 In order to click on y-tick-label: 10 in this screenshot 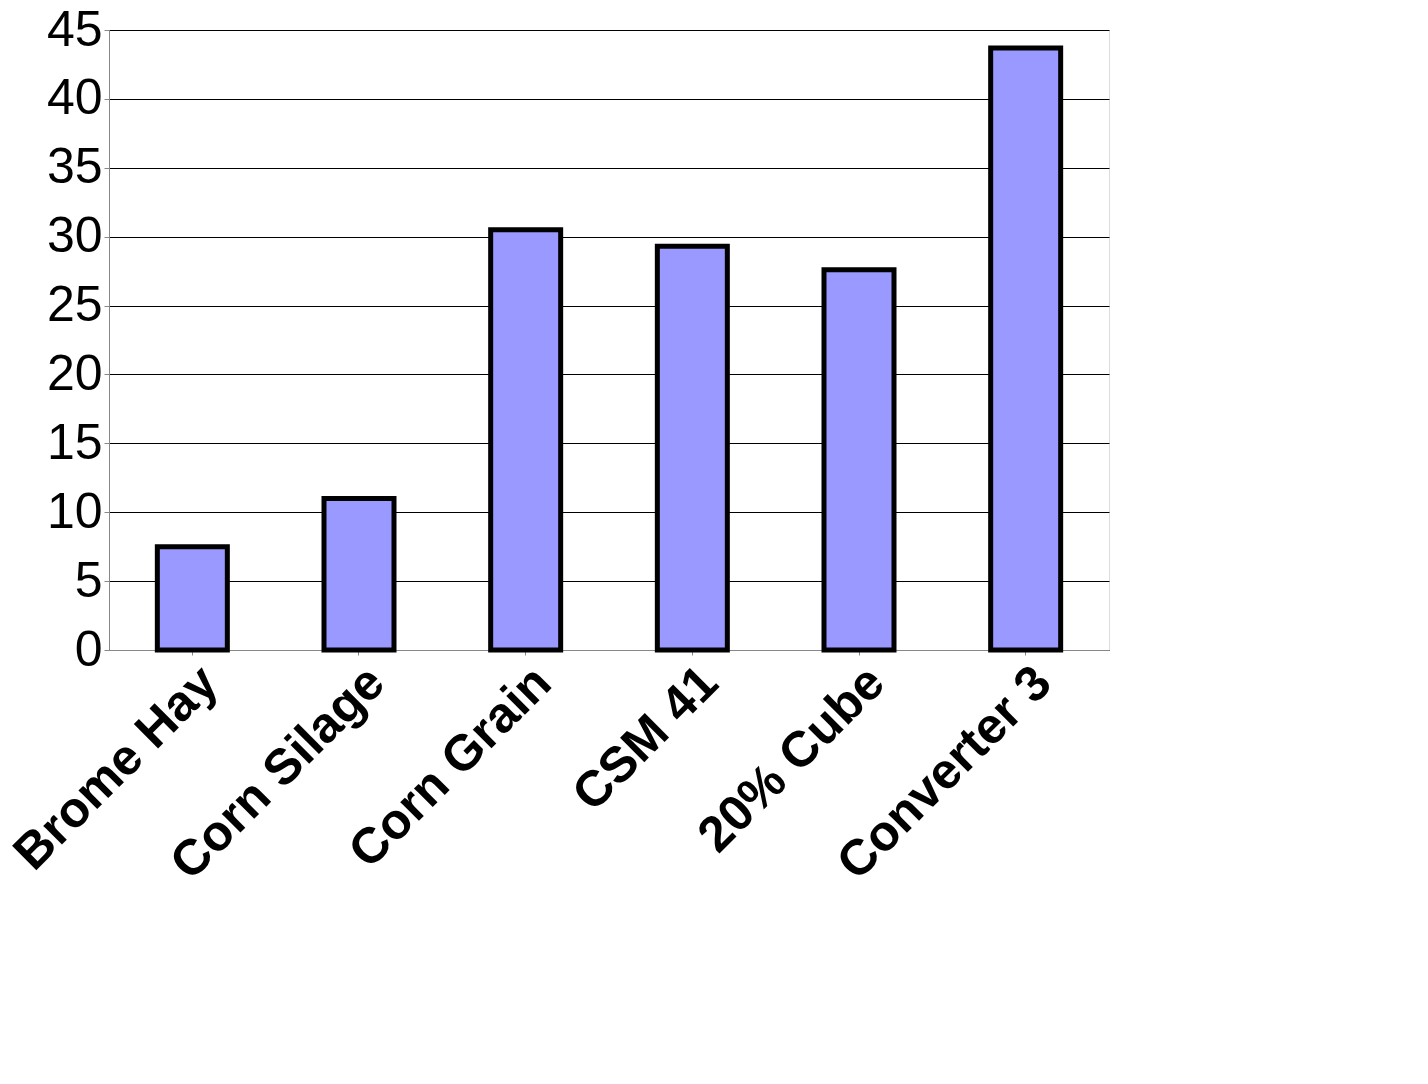, I will do `click(74, 510)`.